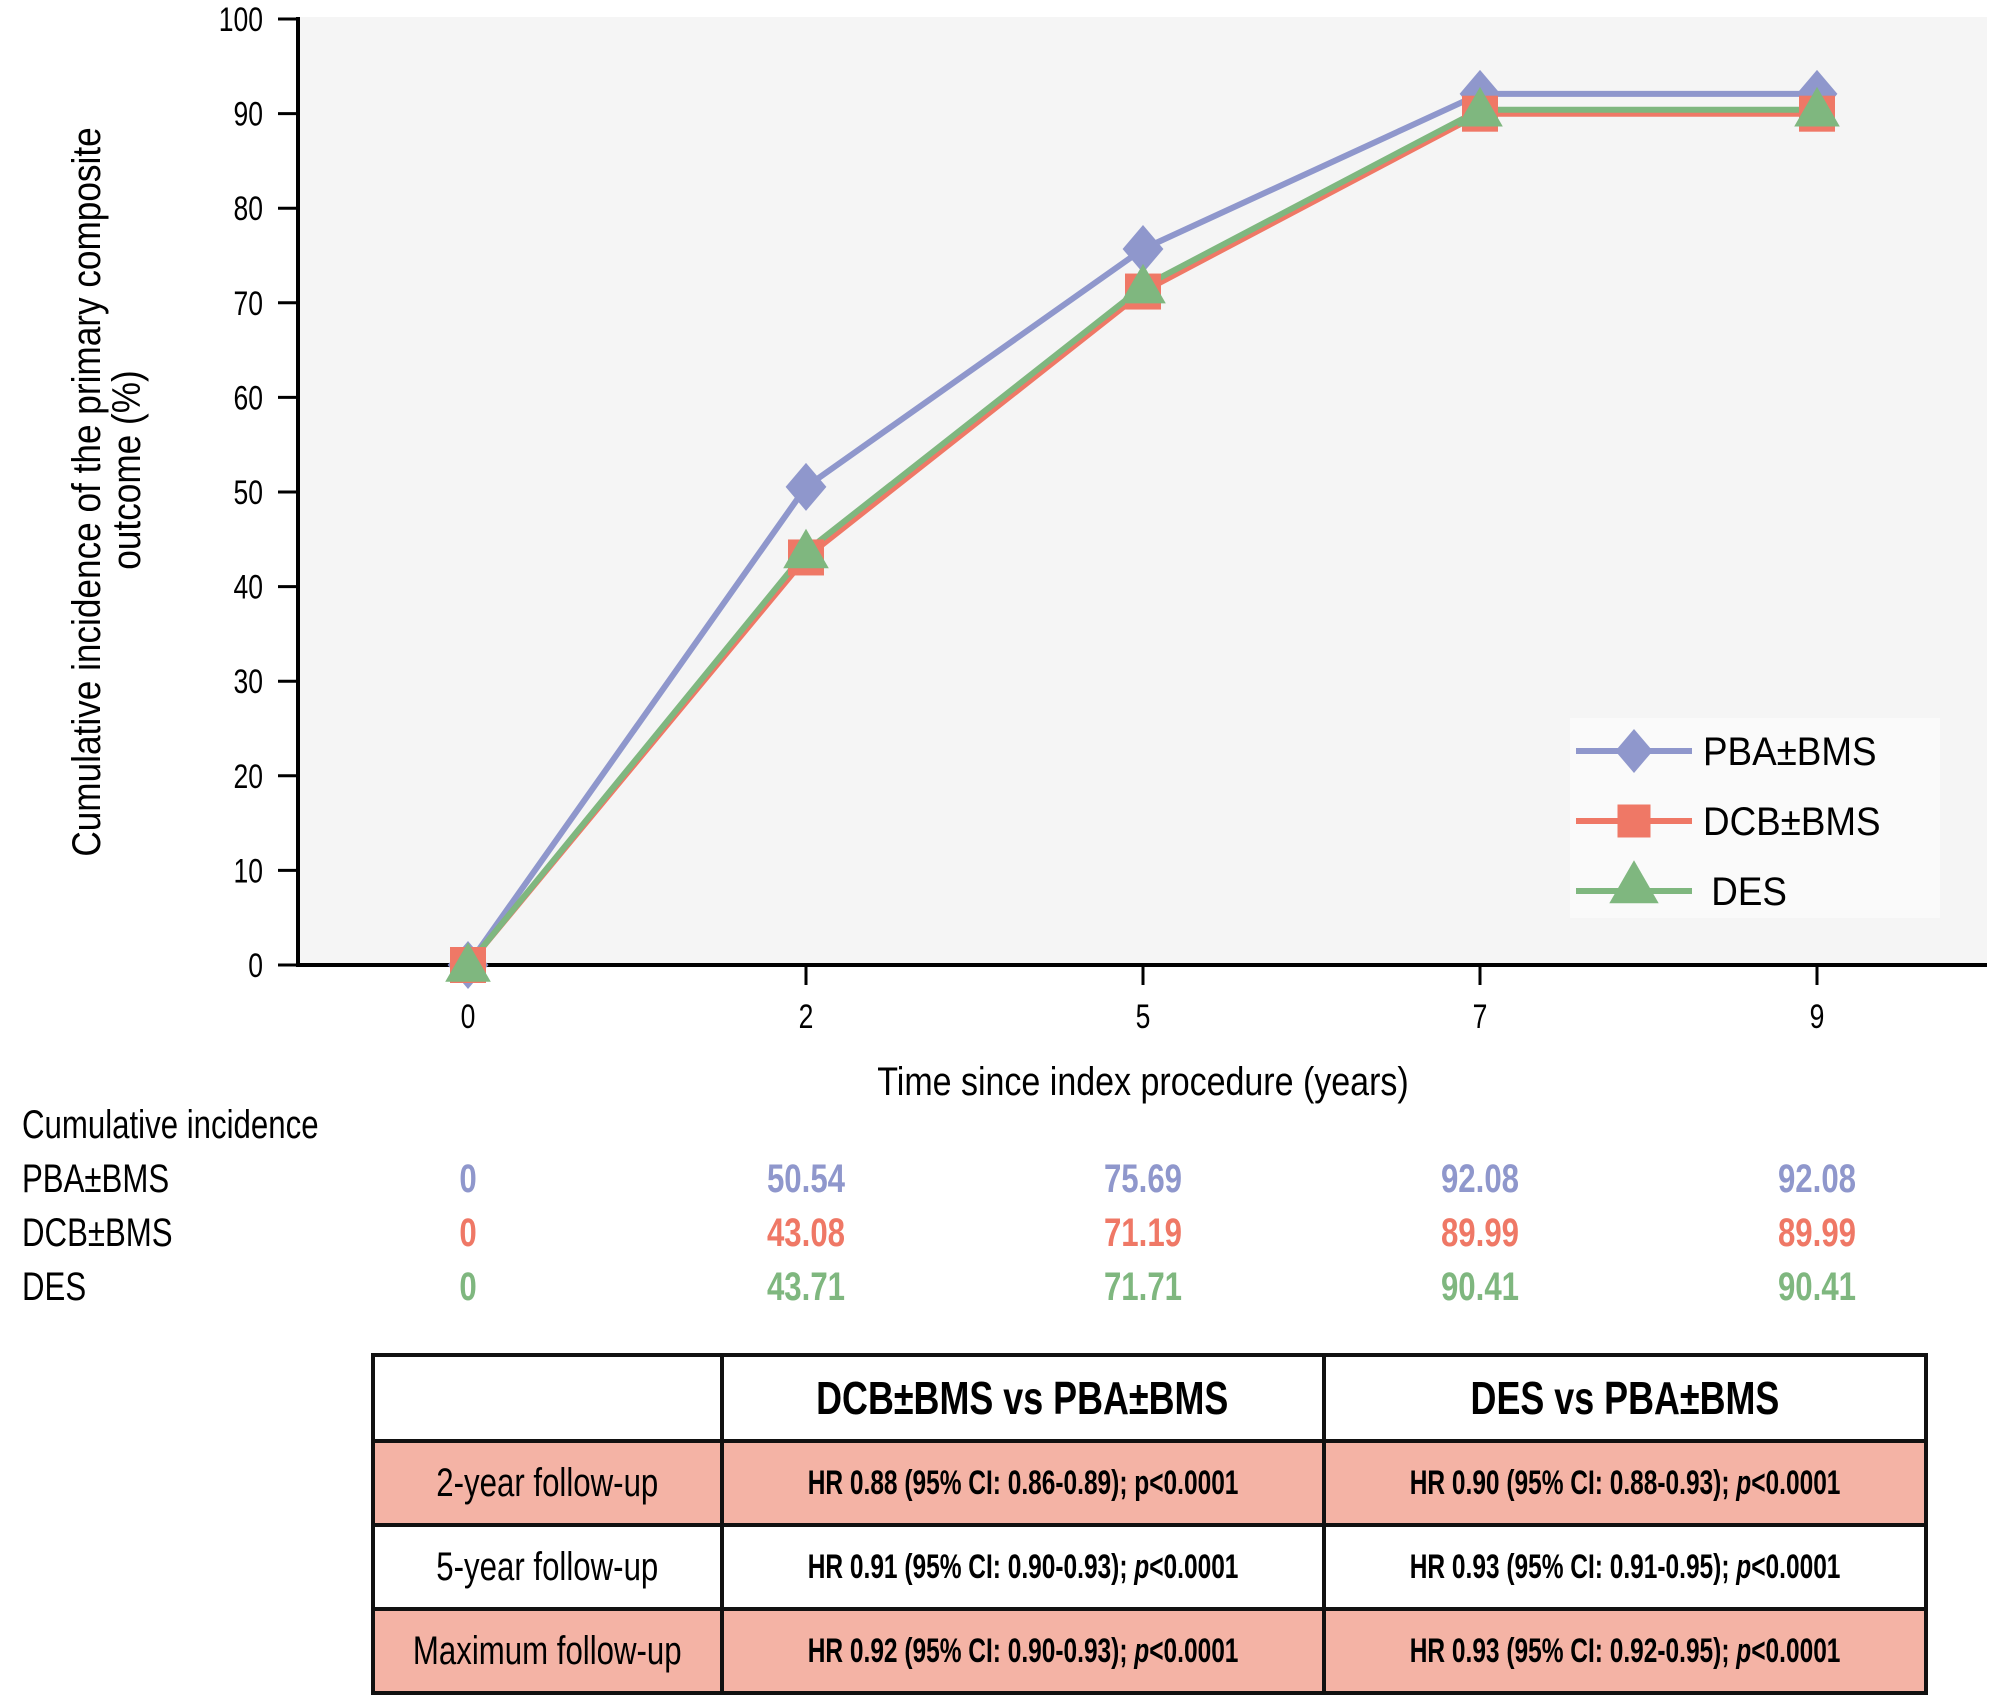  I want to click on y-tick-label: 20, so click(248, 777).